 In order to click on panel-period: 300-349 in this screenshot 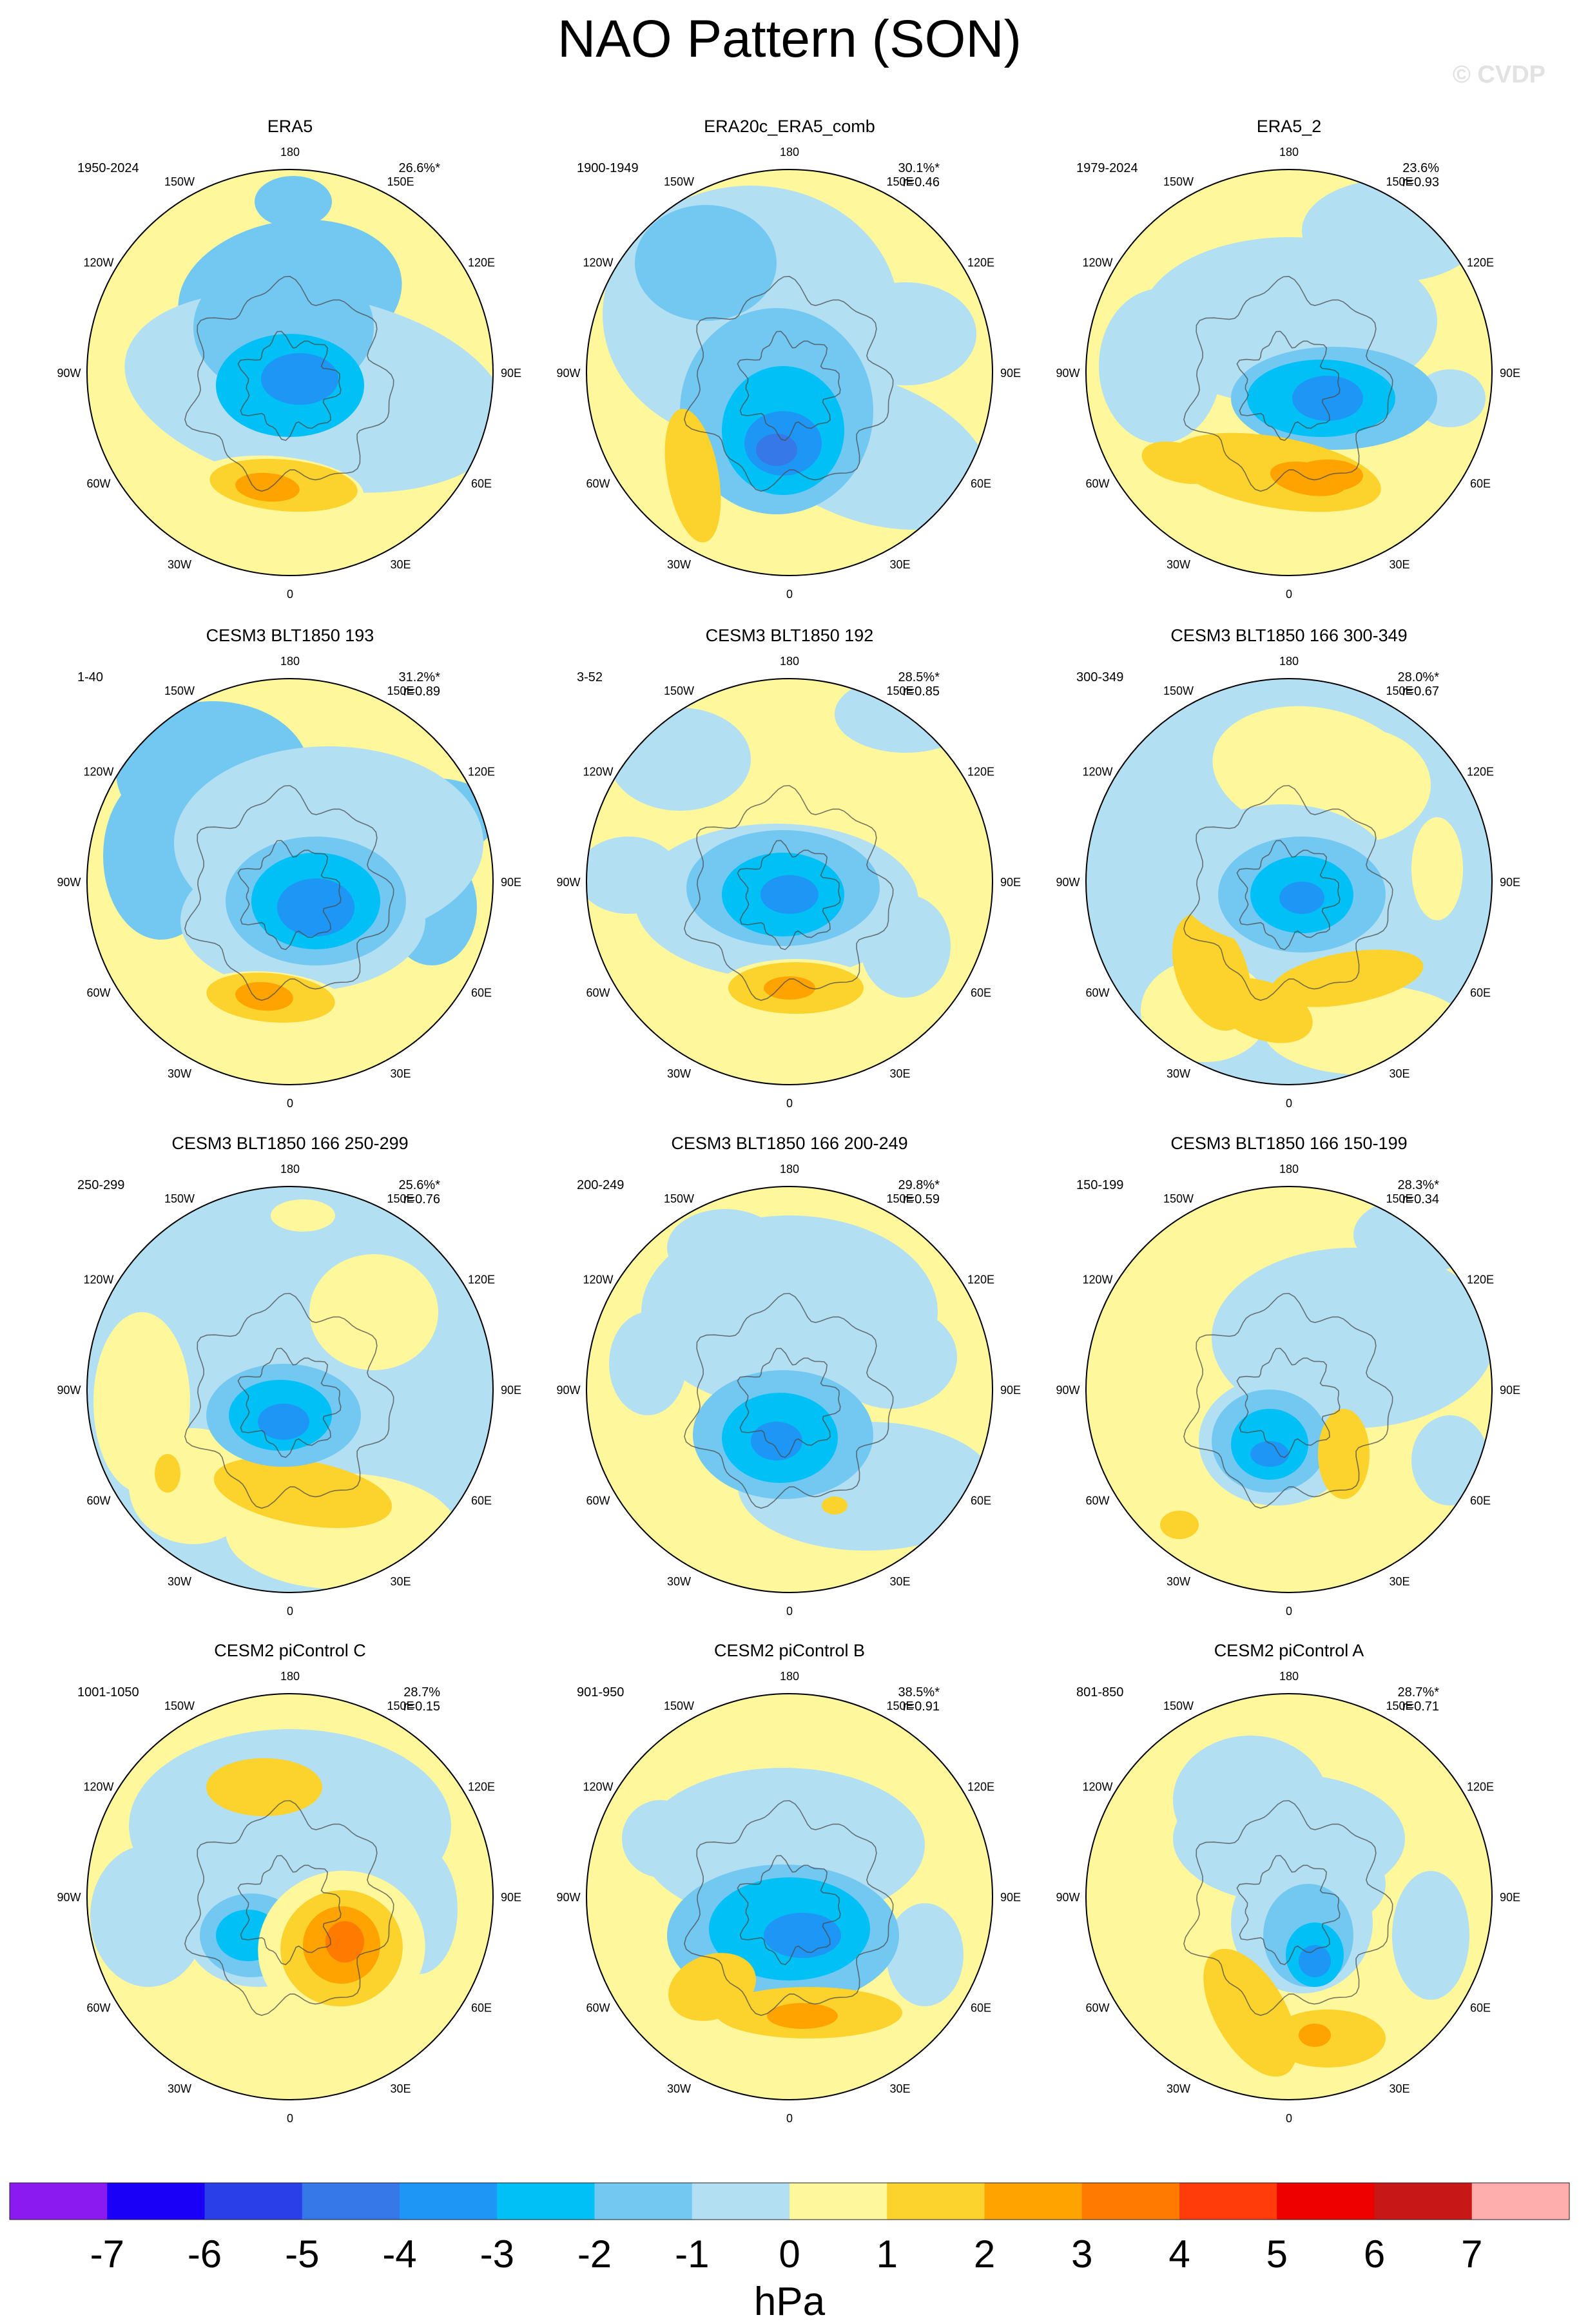, I will do `click(1099, 677)`.